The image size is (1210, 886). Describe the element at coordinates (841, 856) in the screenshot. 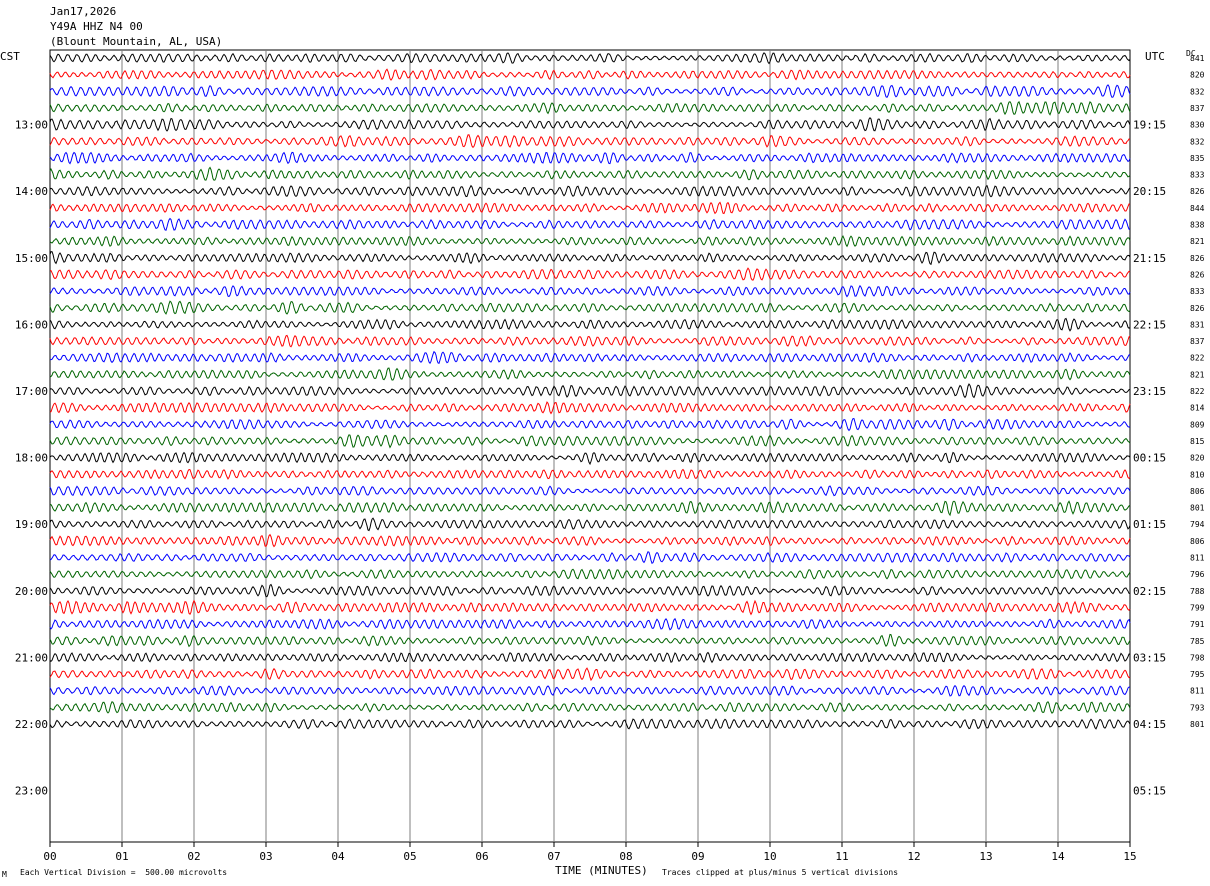

I see `x-tick-label: 11` at that location.